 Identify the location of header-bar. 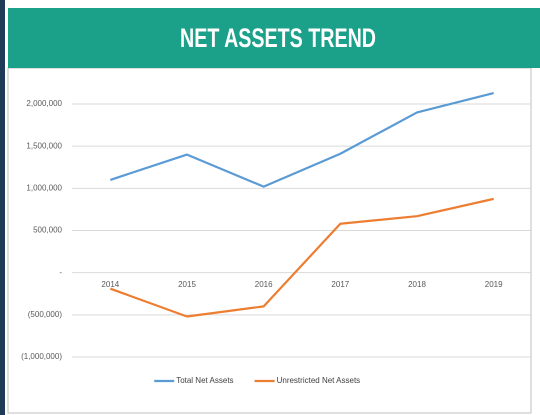
(274, 38).